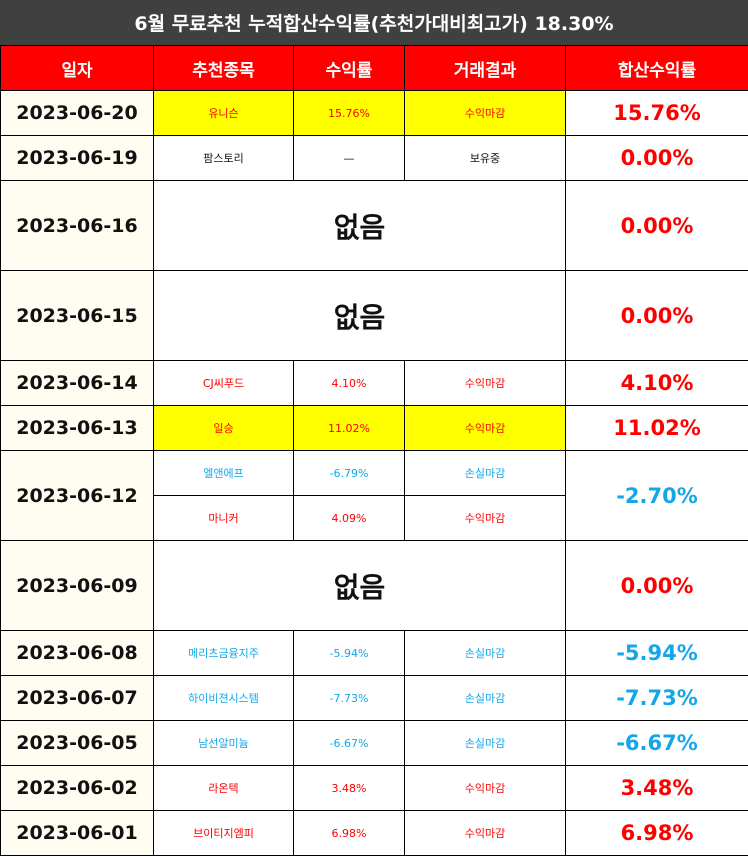  I want to click on header-result: 거래결과, so click(485, 68).